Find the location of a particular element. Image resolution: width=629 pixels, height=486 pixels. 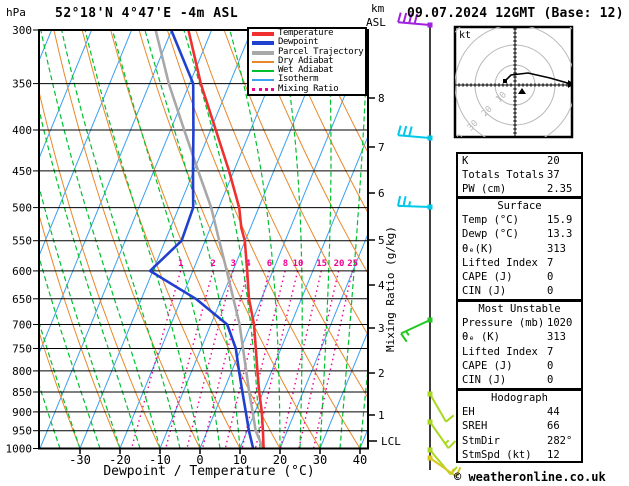

temp-tick-labels: -30 -20 -10 0 10 20 30 40 is located at coordinates (218, 458).